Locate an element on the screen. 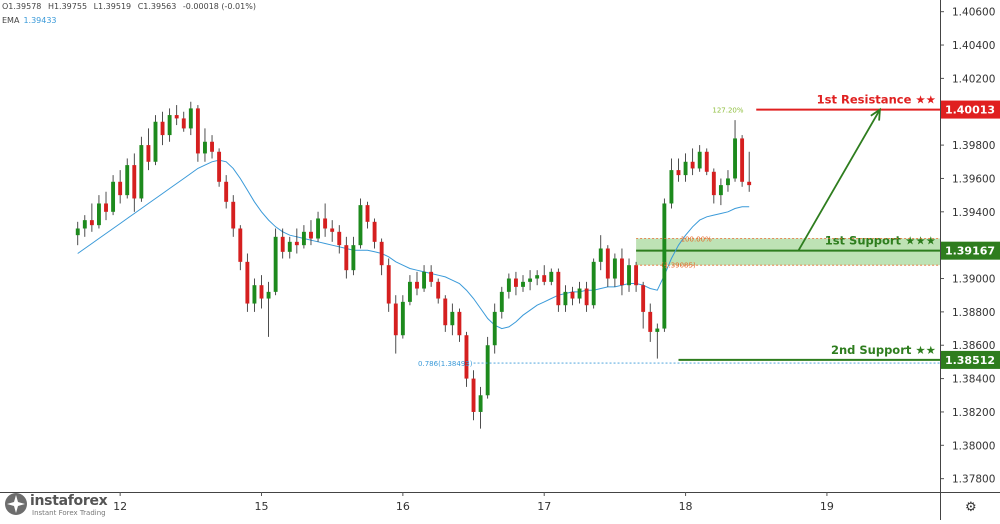  ohlc-open: O1.39578 is located at coordinates (22, 6).